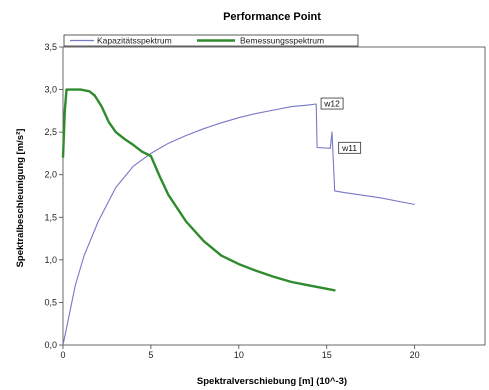 This screenshot has width=489, height=390. Describe the element at coordinates (50, 260) in the screenshot. I see `y-tick-label: 1,0` at that location.